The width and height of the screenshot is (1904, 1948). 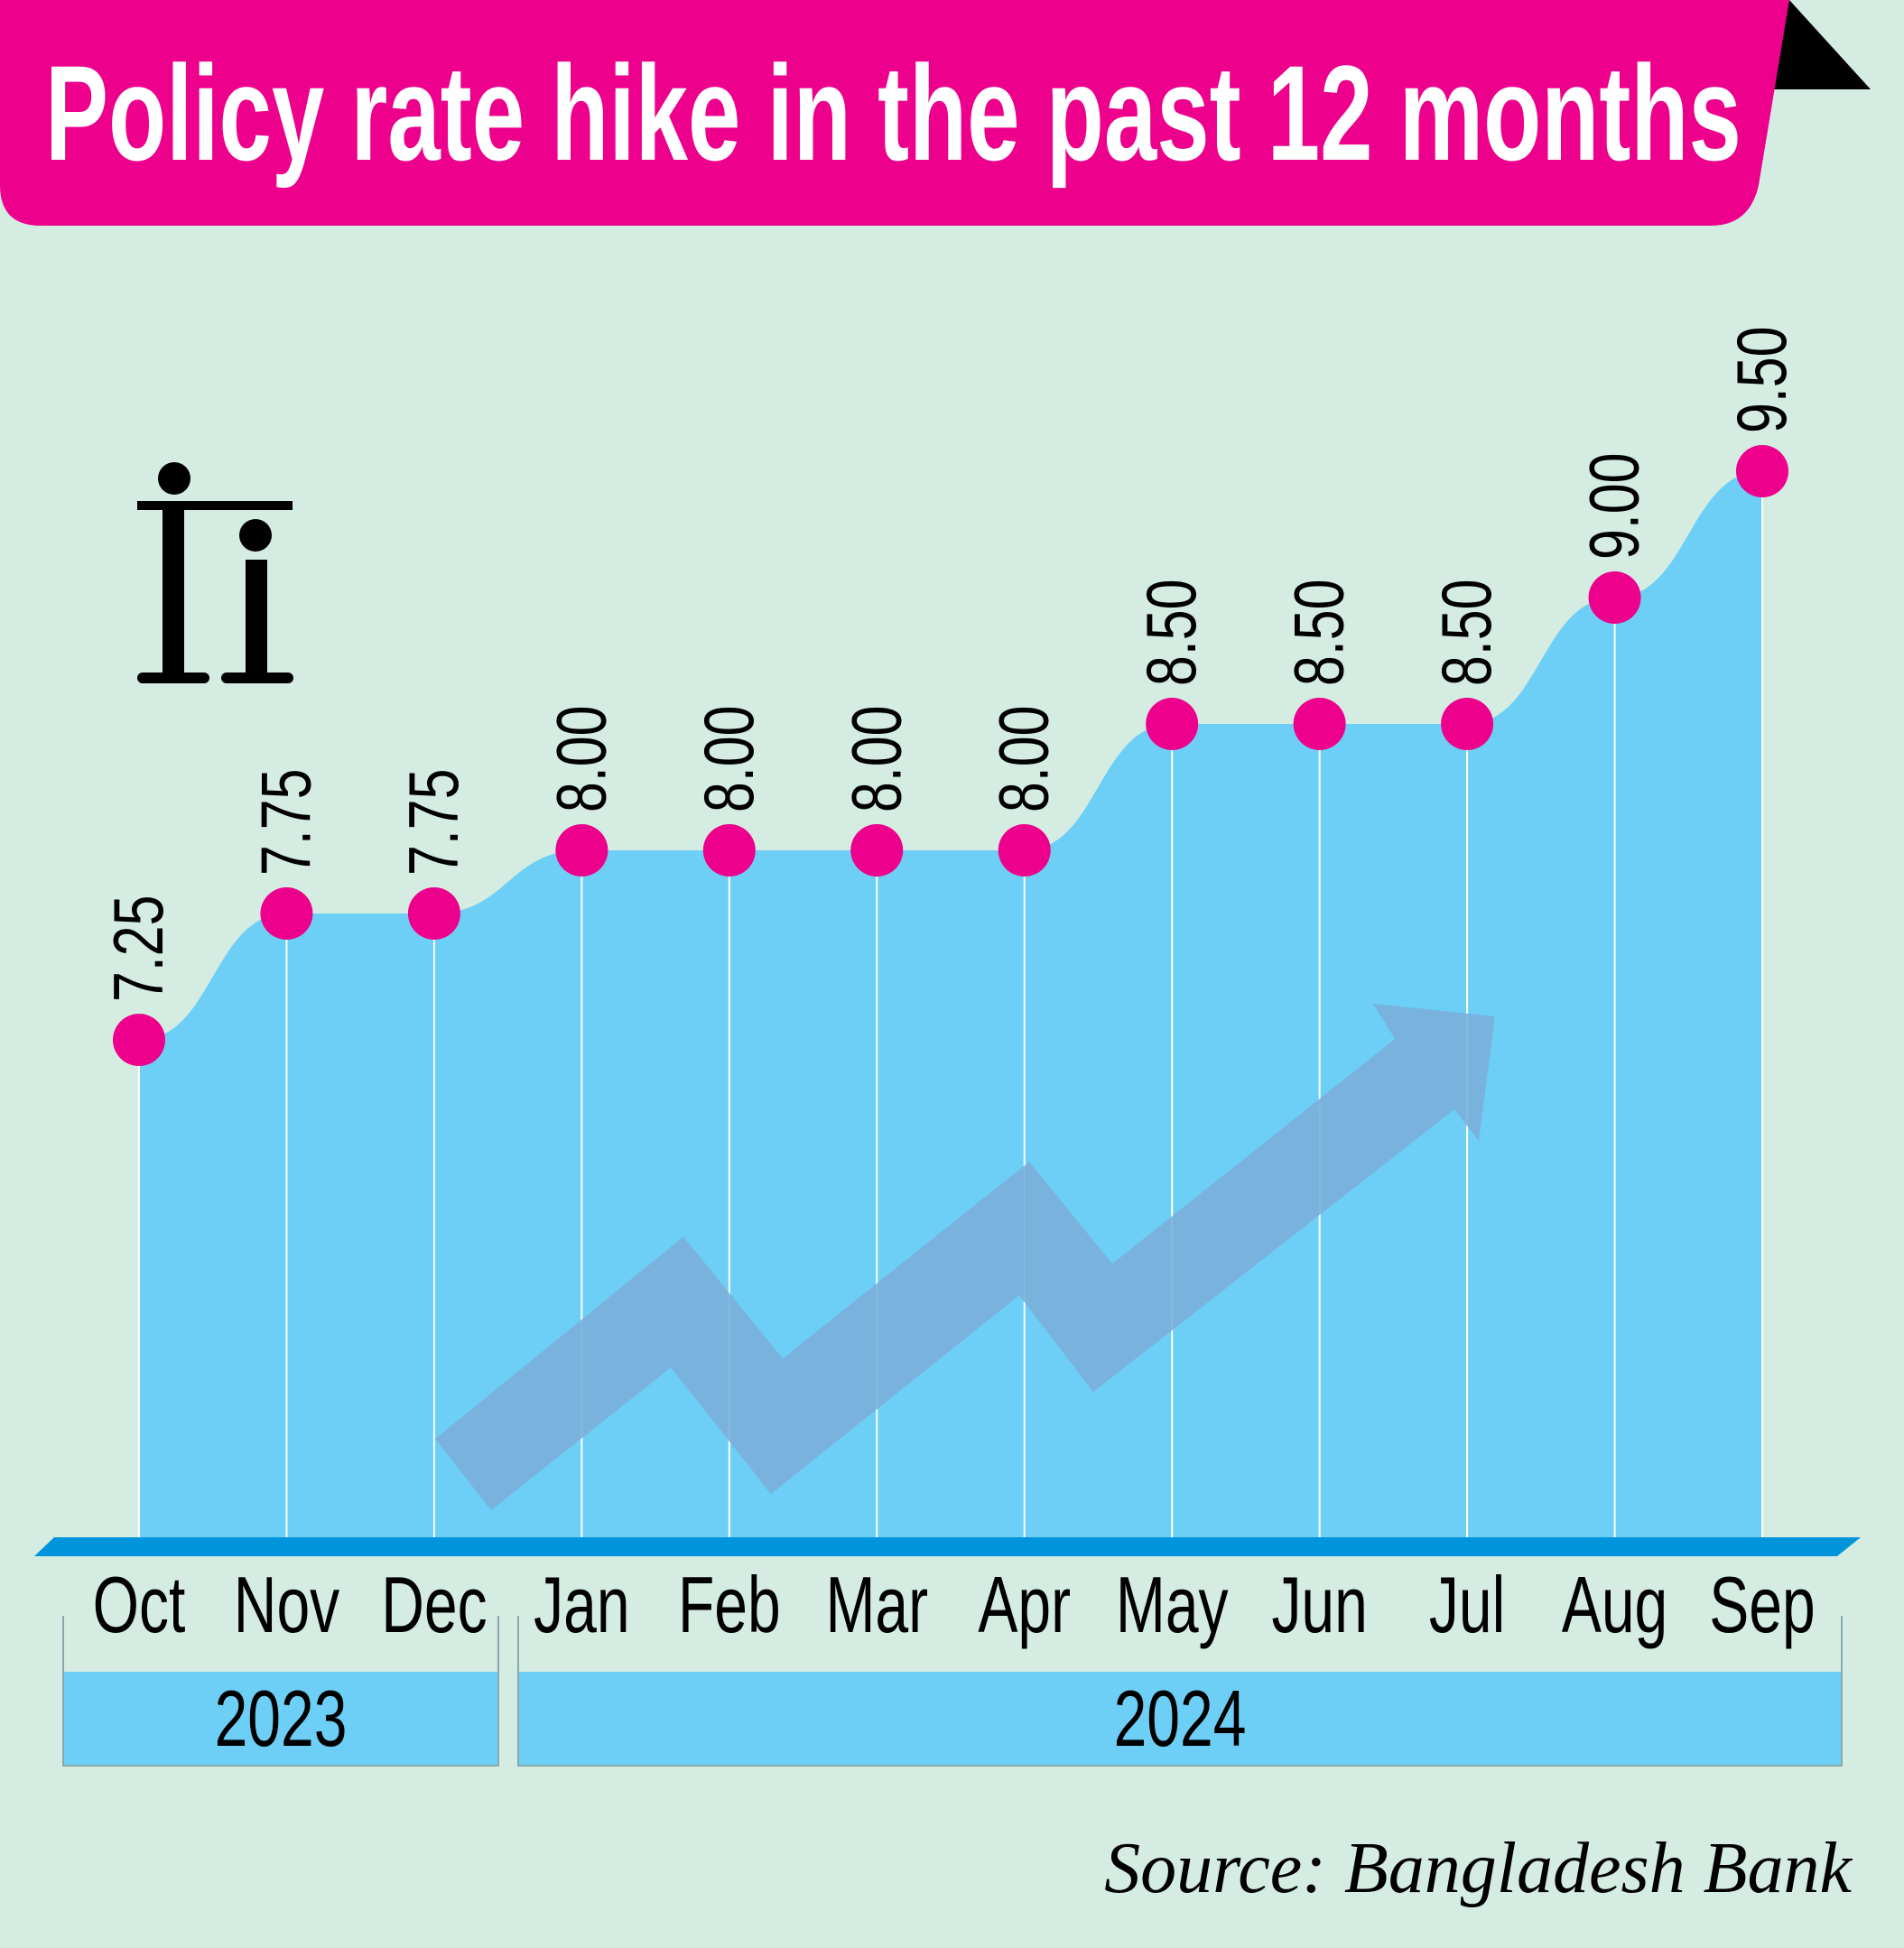 What do you see at coordinates (215, 572) in the screenshot?
I see `logo-icon` at bounding box center [215, 572].